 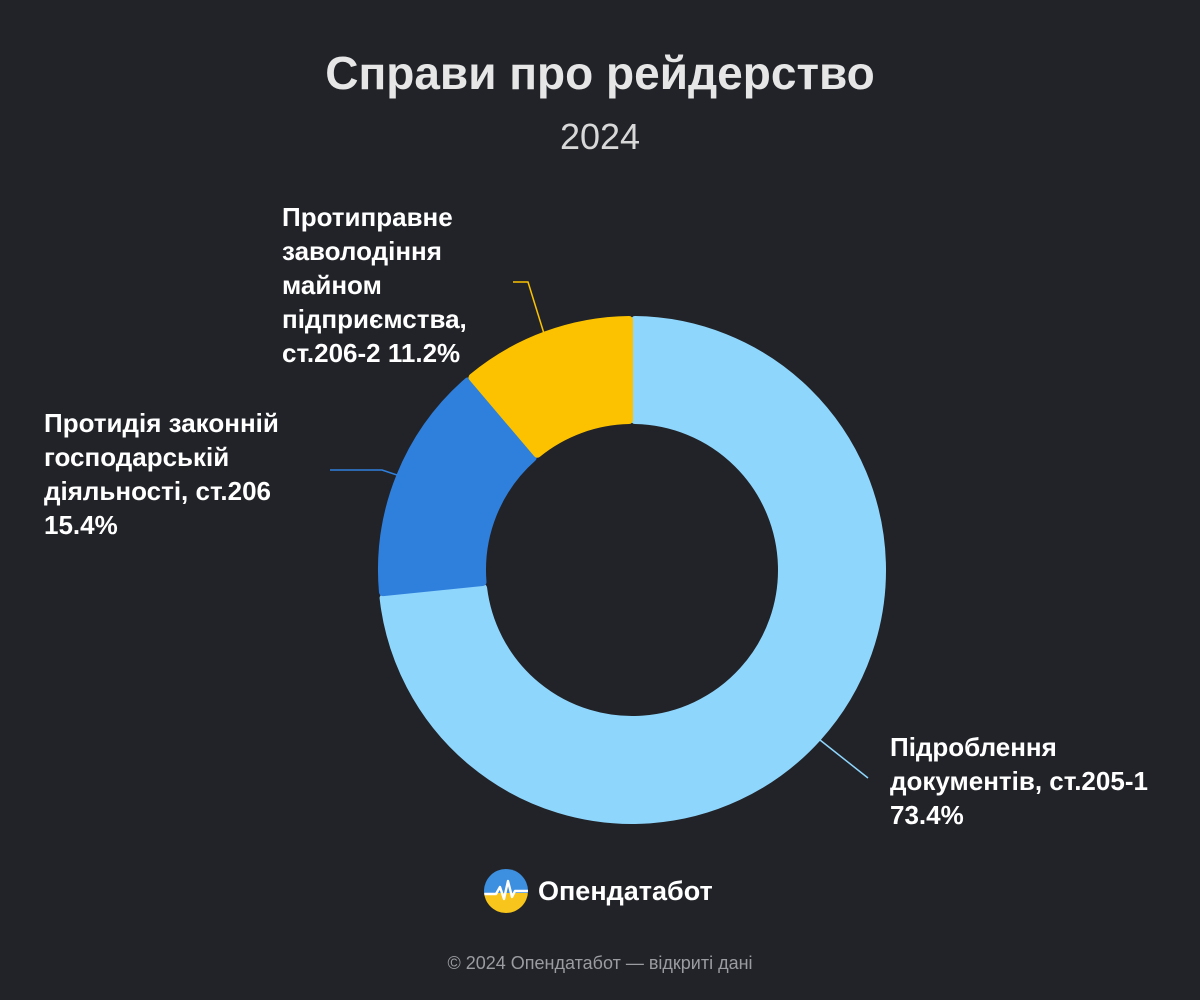 What do you see at coordinates (1019, 781) in the screenshot?
I see `slice-label-document-forgery: Підроблення документів, ст.205-1 73.4%` at bounding box center [1019, 781].